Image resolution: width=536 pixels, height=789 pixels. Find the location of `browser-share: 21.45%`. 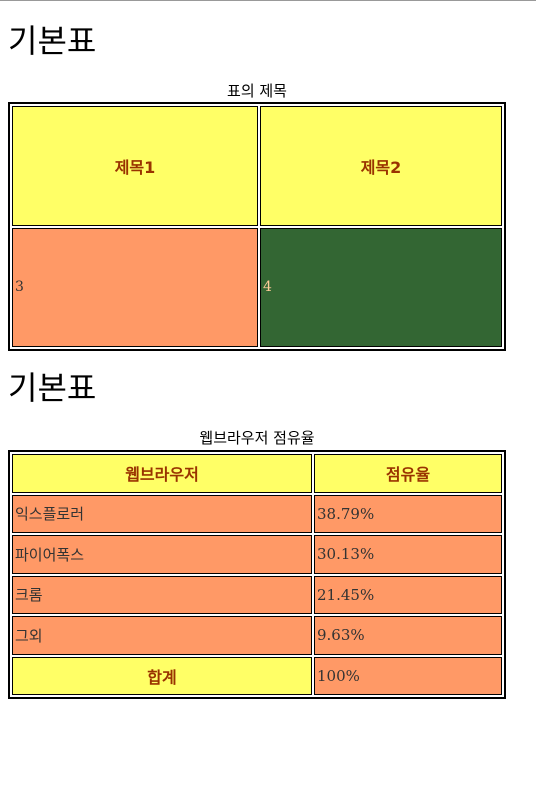

browser-share: 21.45% is located at coordinates (408, 594).